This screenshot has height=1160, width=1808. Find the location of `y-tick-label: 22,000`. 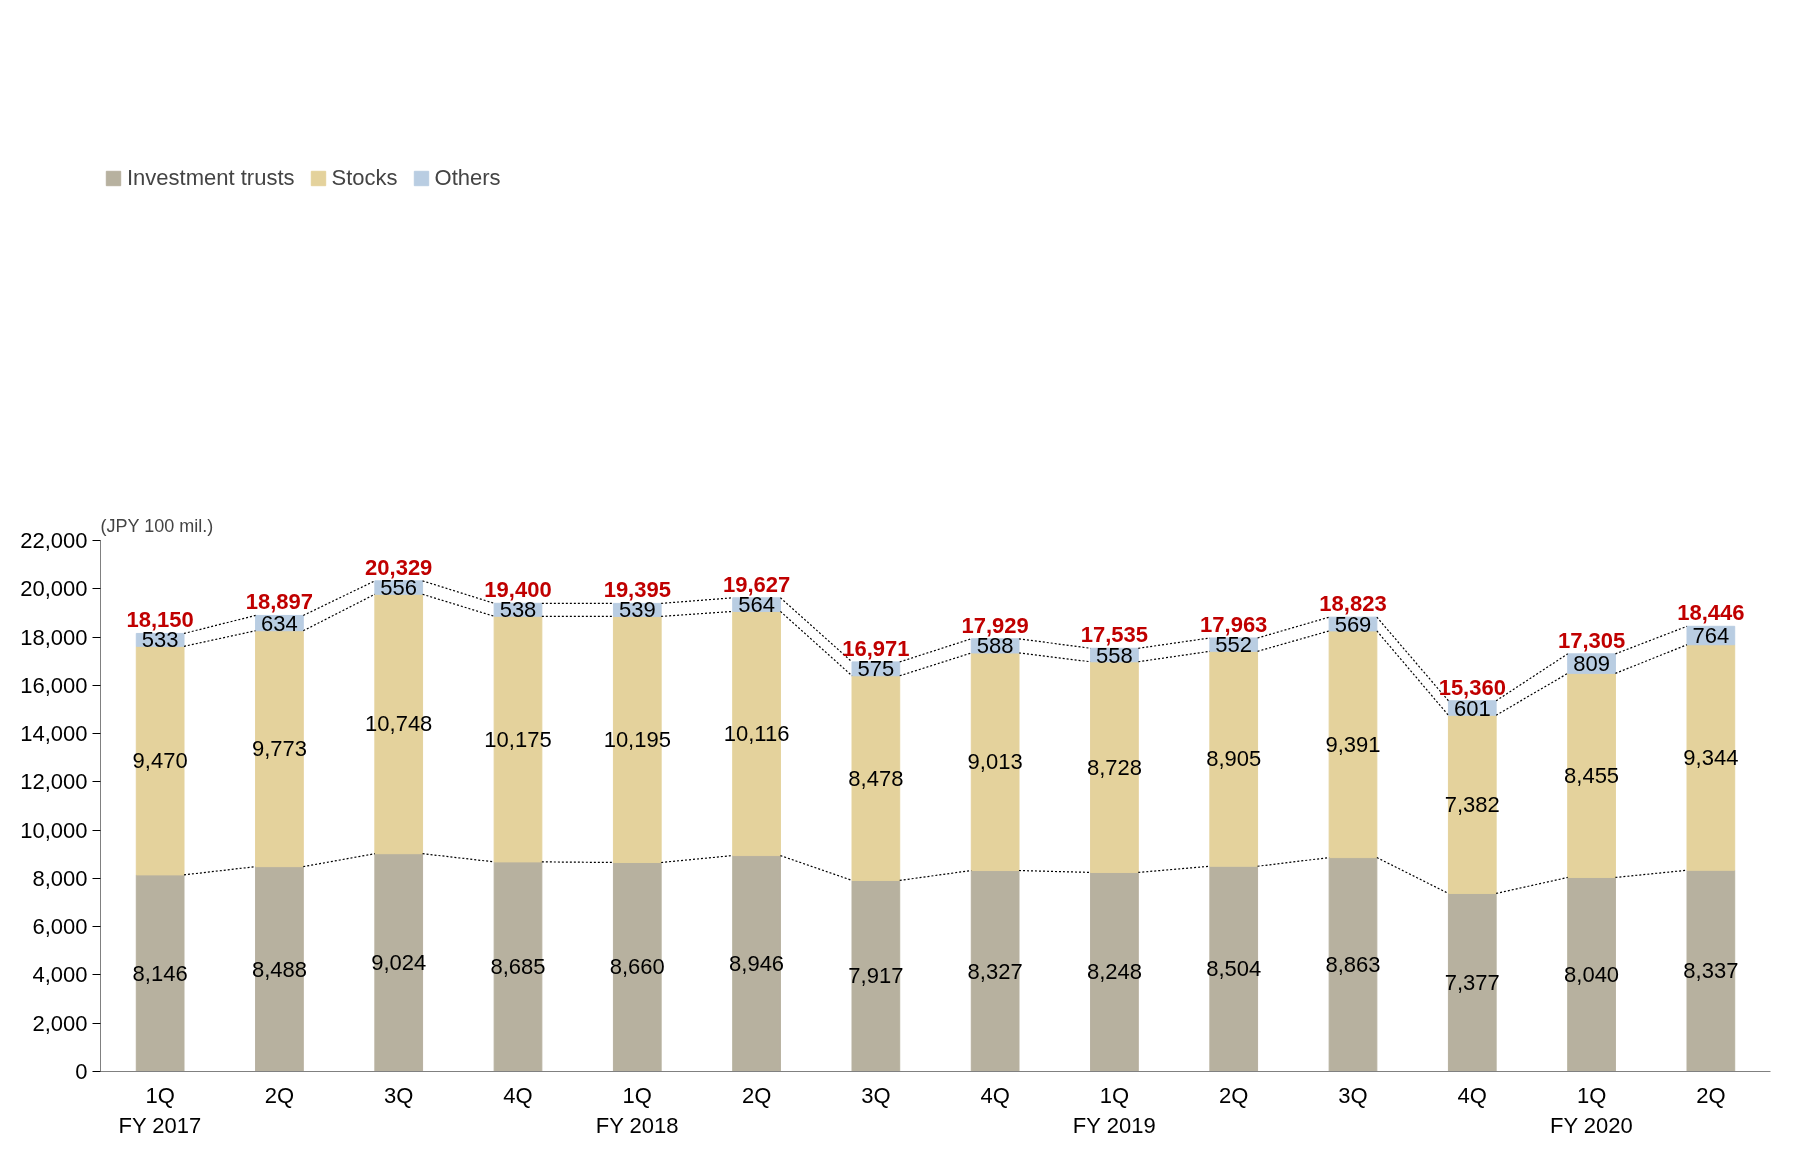

y-tick-label: 22,000 is located at coordinates (54, 540).